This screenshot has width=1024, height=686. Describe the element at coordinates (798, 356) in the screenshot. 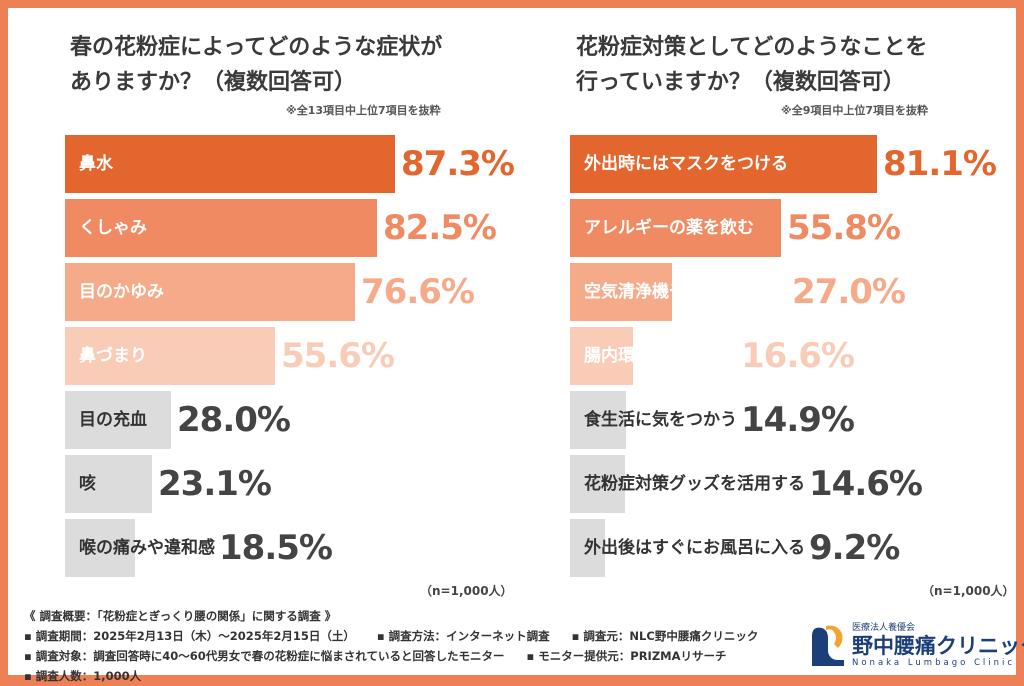

I see `right-value-label-4: 16.6%` at that location.